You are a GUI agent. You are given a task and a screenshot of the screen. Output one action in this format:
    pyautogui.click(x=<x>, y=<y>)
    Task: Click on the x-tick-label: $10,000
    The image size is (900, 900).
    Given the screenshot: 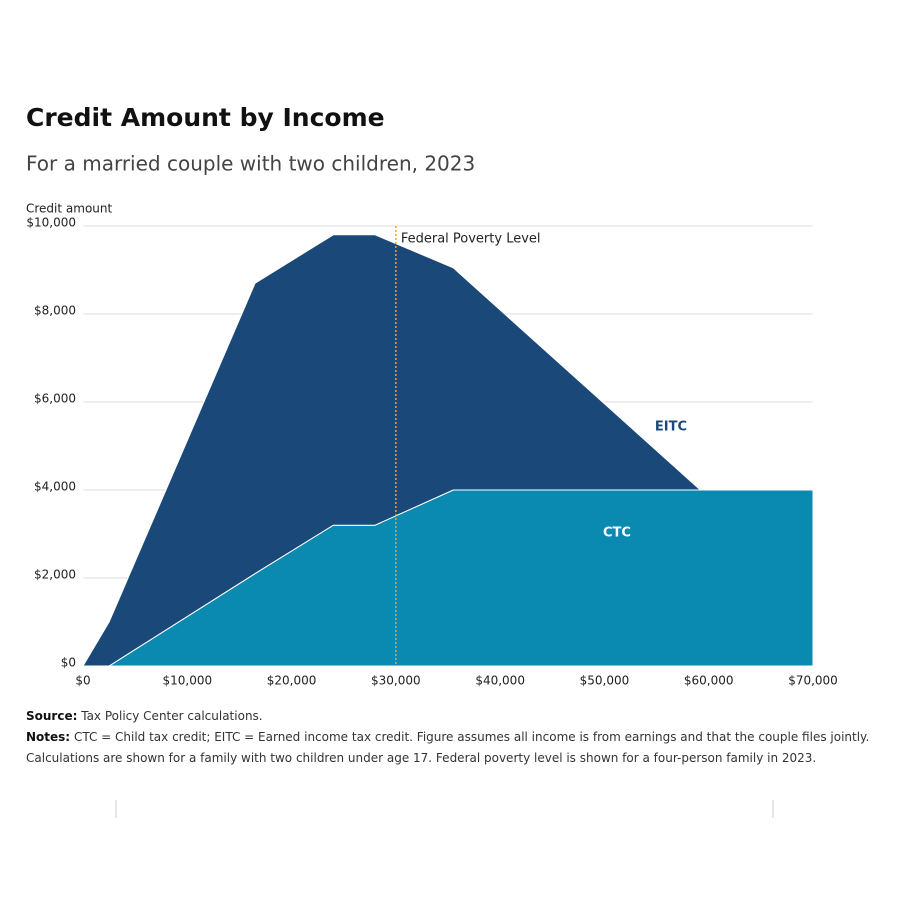 What is the action you would take?
    pyautogui.click(x=187, y=681)
    